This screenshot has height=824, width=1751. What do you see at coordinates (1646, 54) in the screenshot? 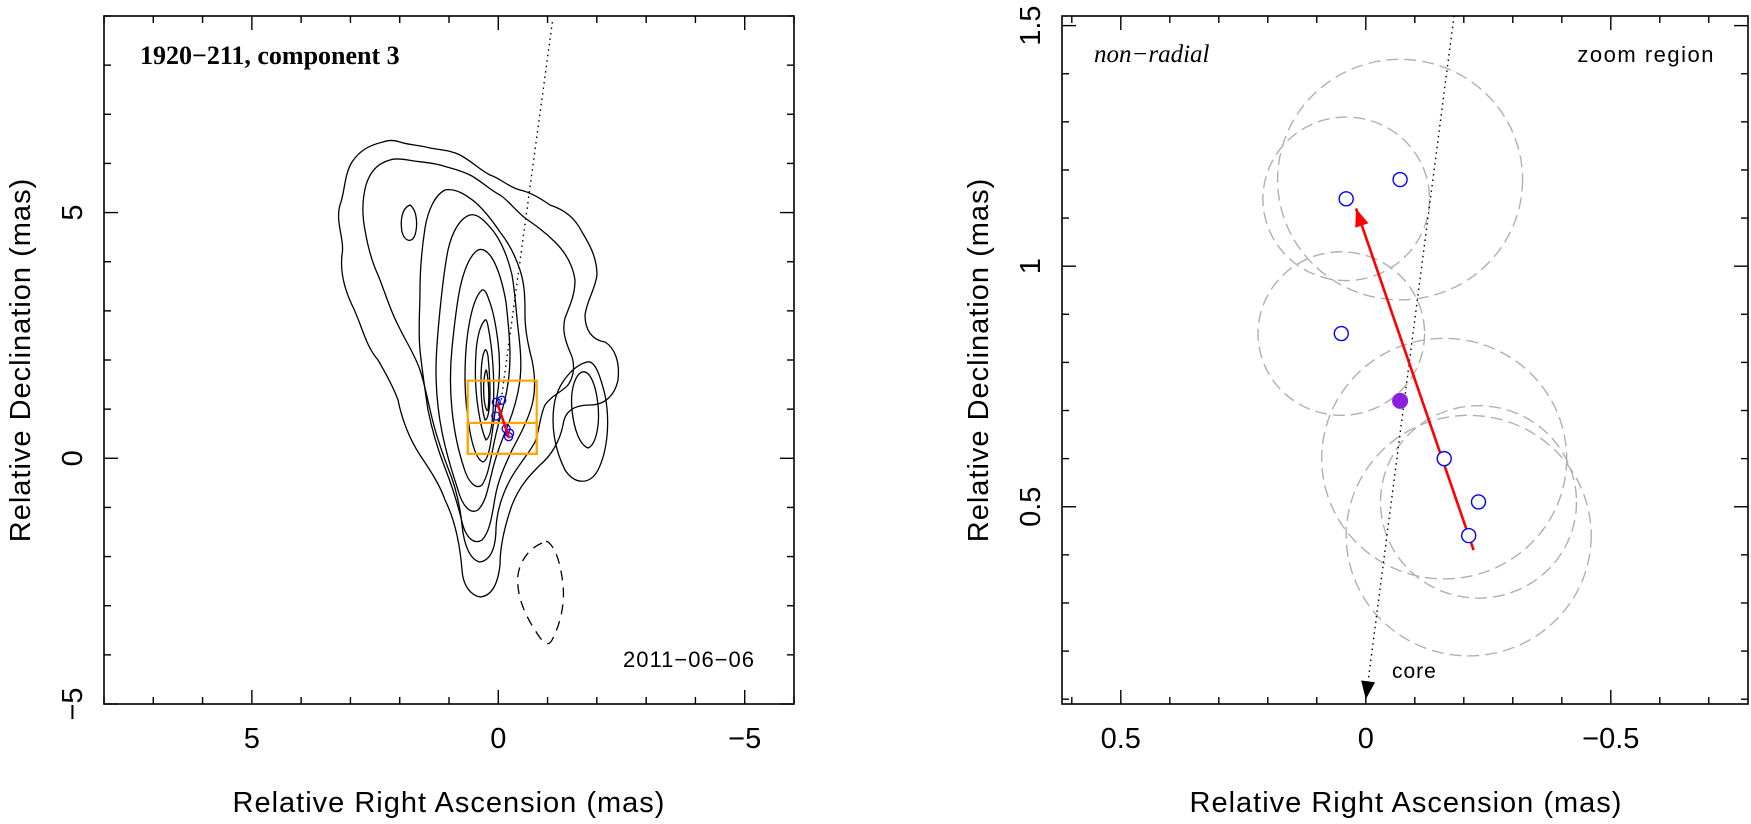
I see `right-zoom-region-label: zoom region` at bounding box center [1646, 54].